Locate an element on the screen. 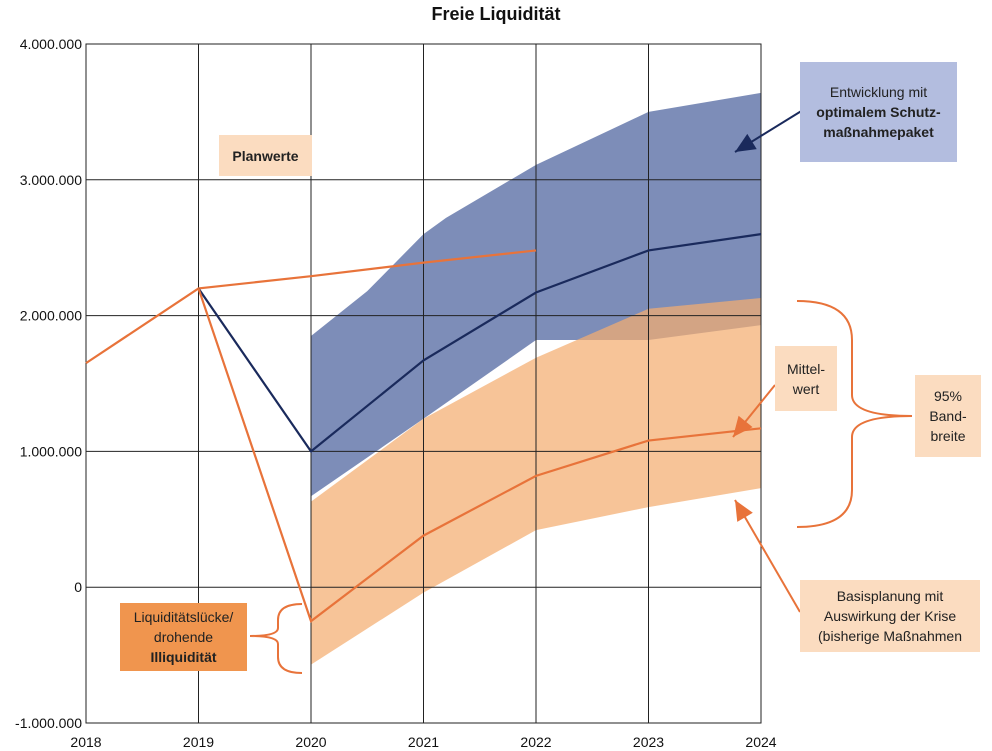 This screenshot has width=992, height=751. mittelwert-text-1: Mittel- is located at coordinates (806, 368).